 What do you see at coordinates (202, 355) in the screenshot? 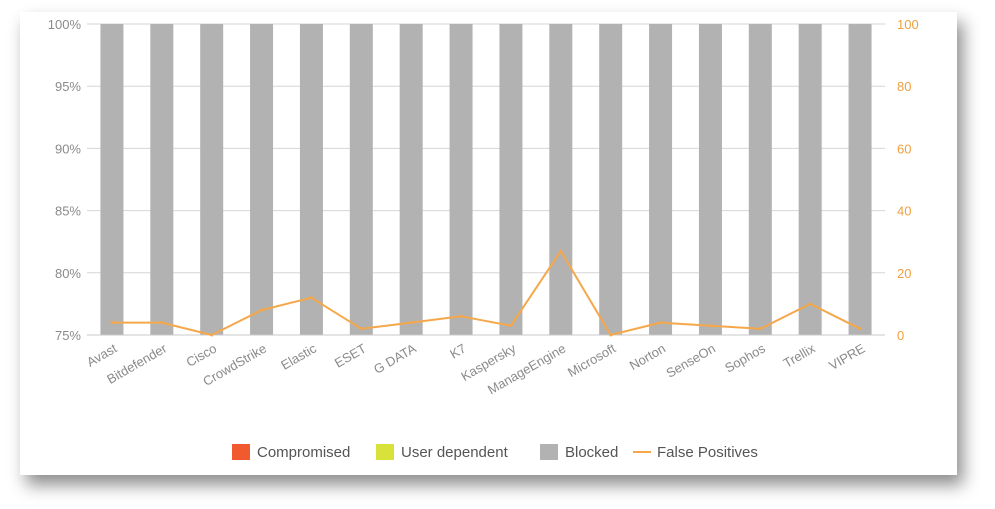
I see `x-category-label: Cisco` at bounding box center [202, 355].